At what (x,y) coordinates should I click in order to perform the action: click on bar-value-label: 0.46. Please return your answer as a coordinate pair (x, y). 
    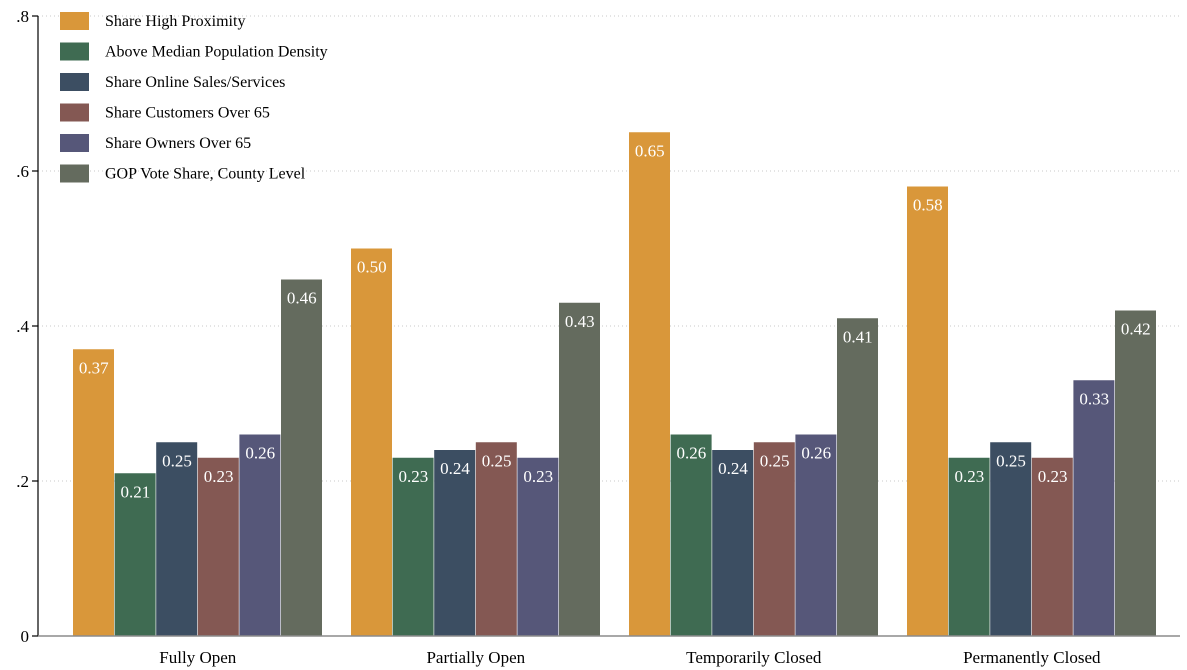
    Looking at the image, I should click on (302, 298).